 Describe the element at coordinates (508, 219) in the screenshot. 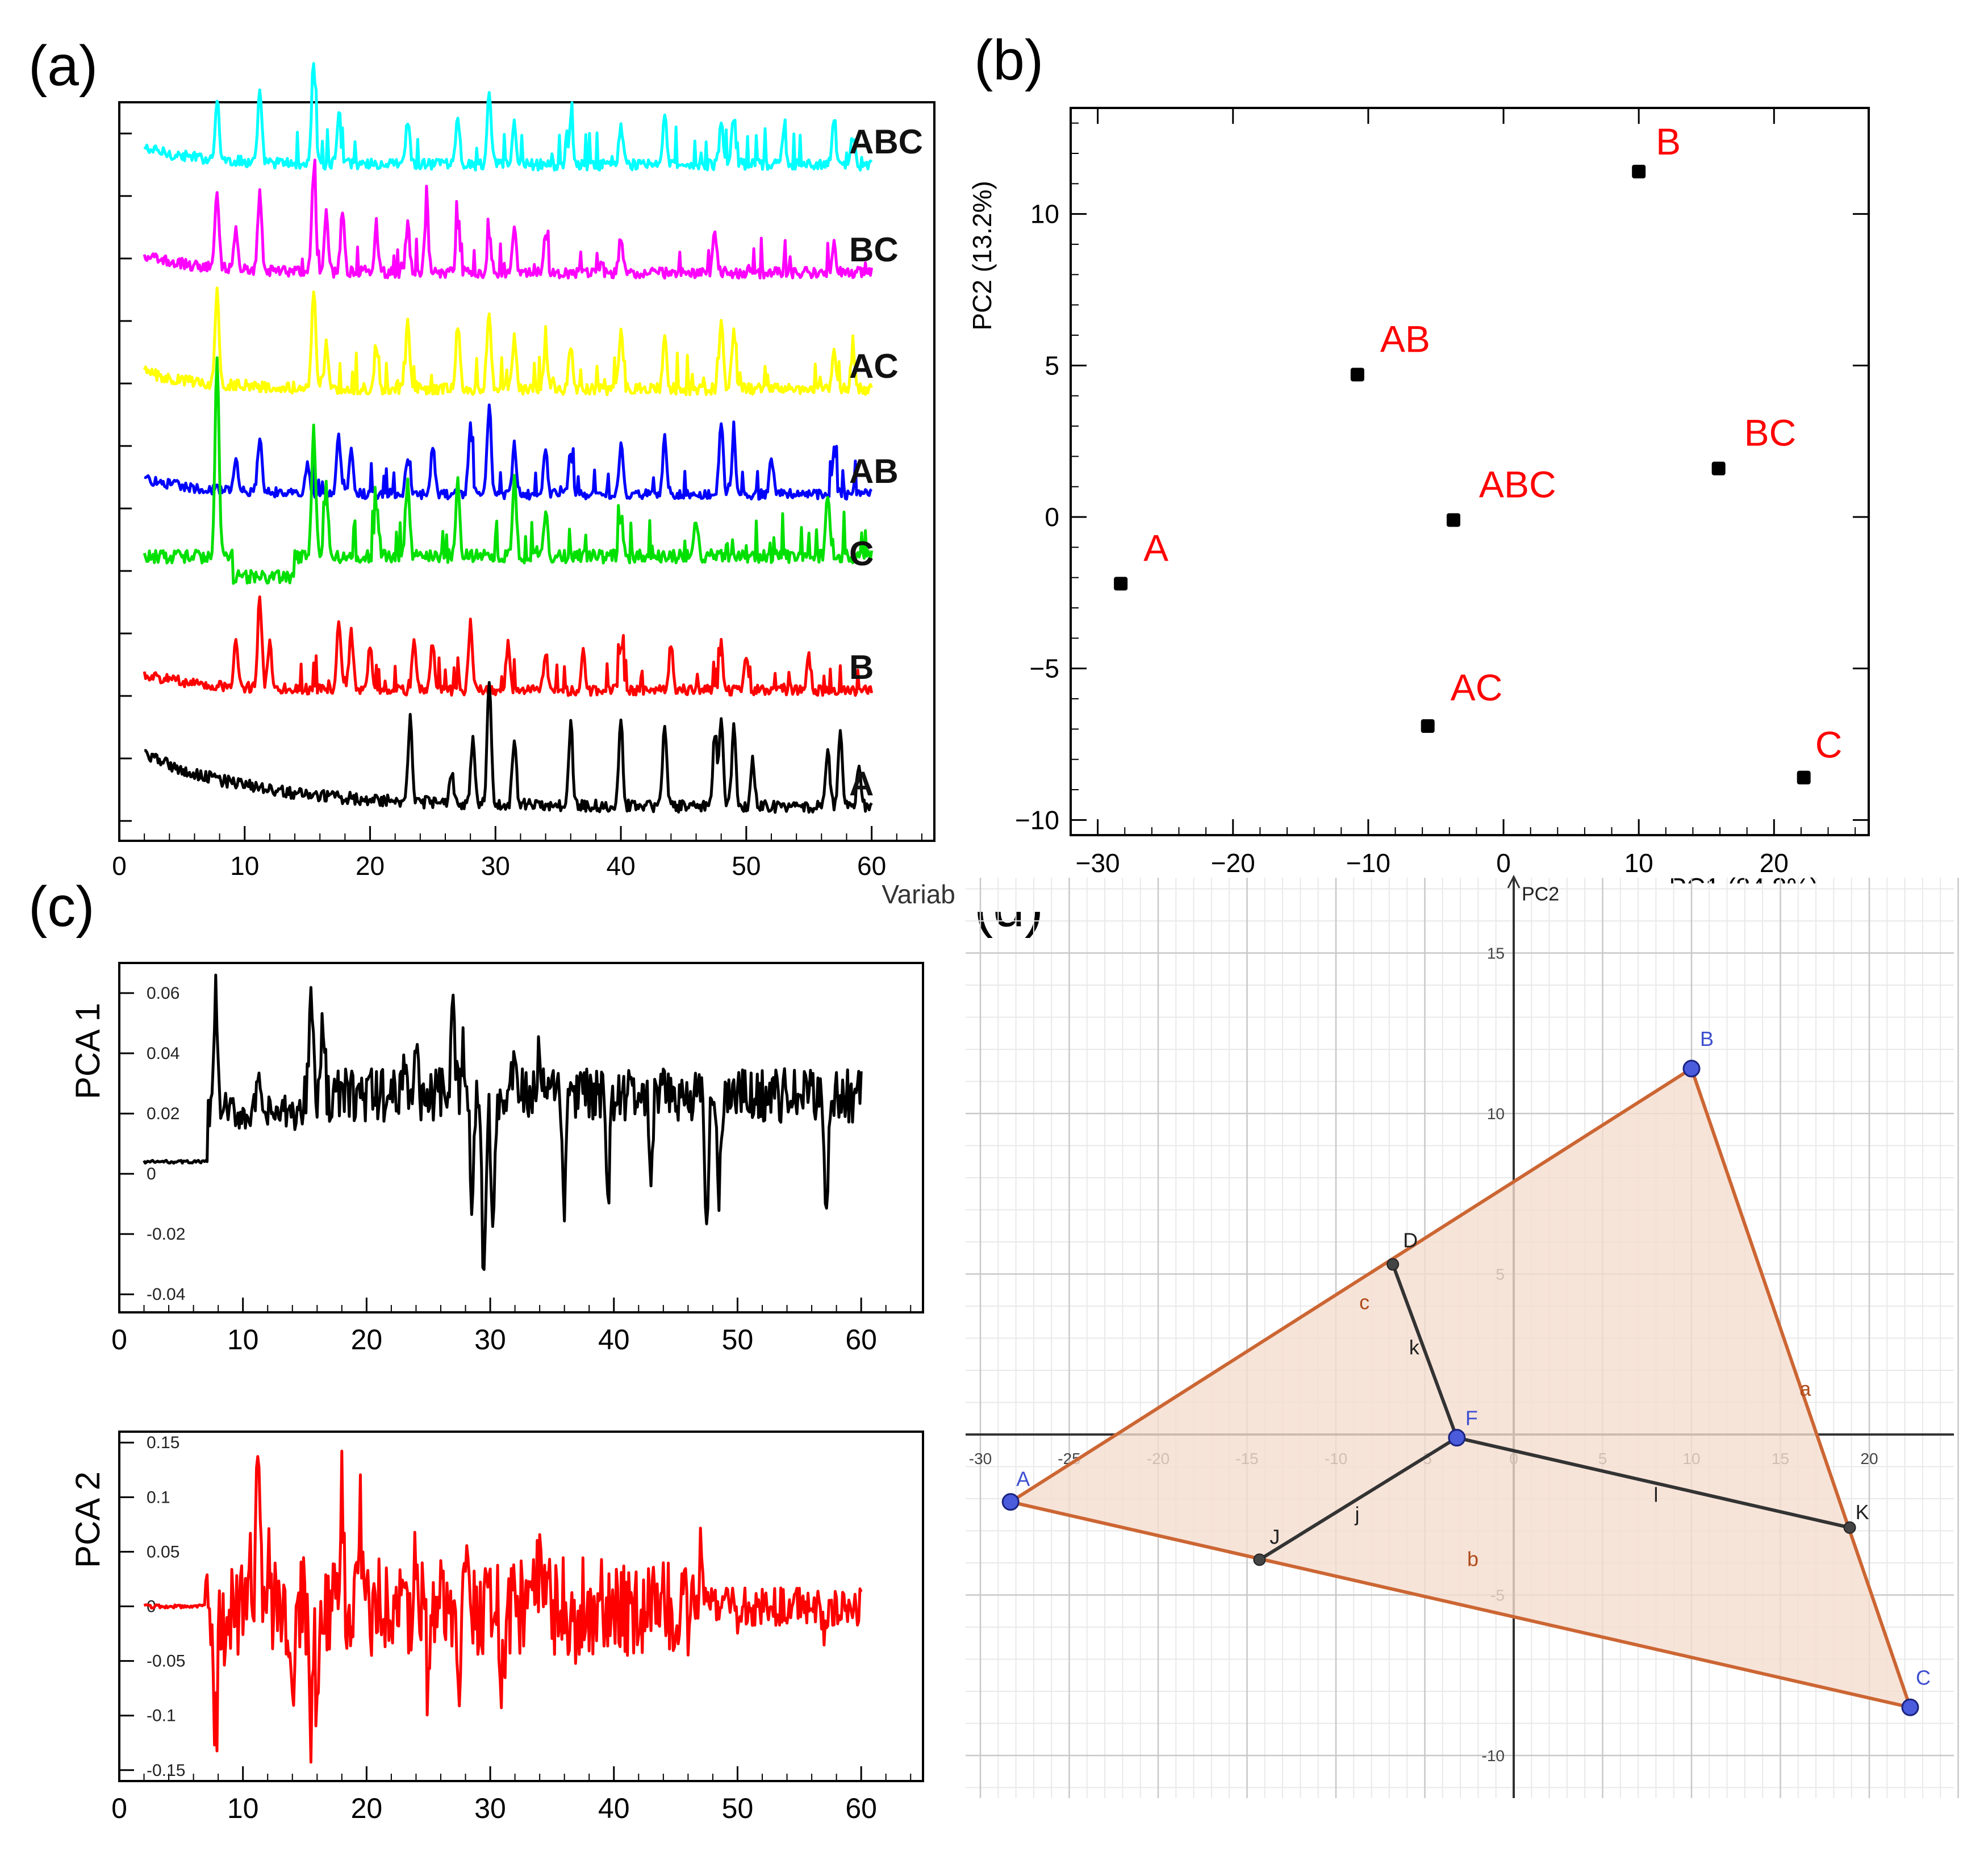

I see `series-line-bc` at that location.